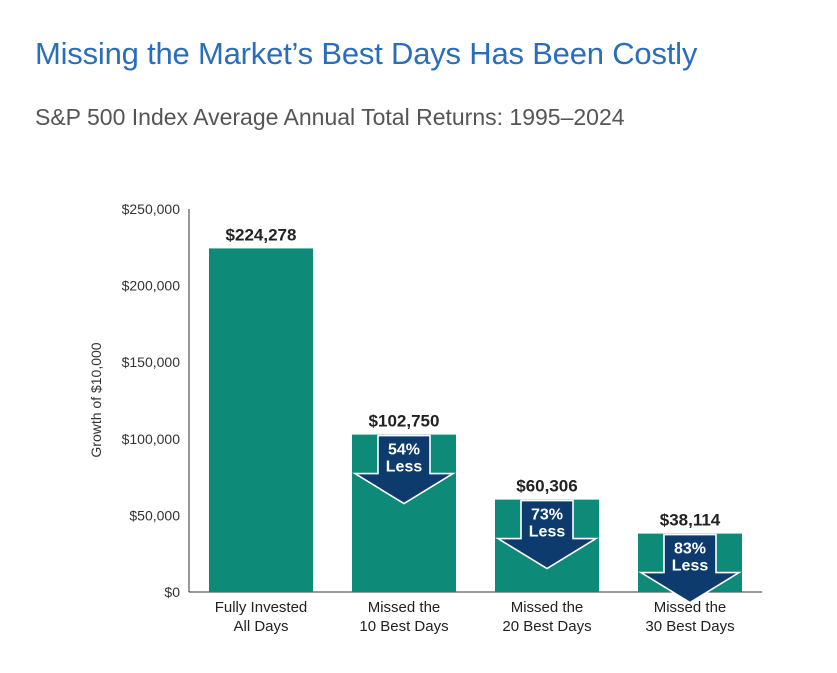  What do you see at coordinates (404, 450) in the screenshot?
I see `arrow-percent-label: 54%` at bounding box center [404, 450].